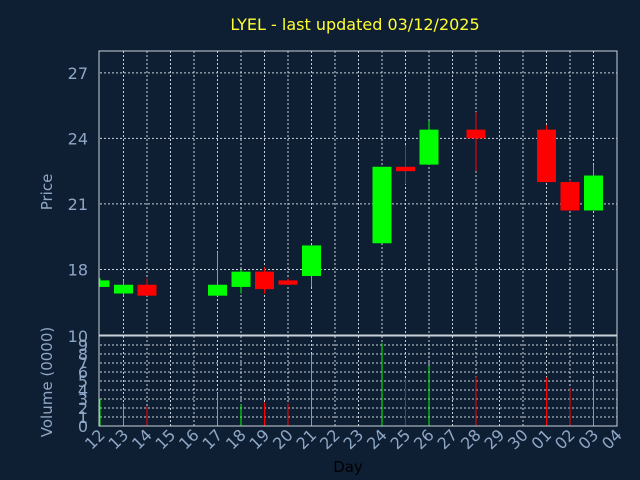  What do you see at coordinates (83, 363) in the screenshot?
I see `volume-tick-label: 7` at bounding box center [83, 363].